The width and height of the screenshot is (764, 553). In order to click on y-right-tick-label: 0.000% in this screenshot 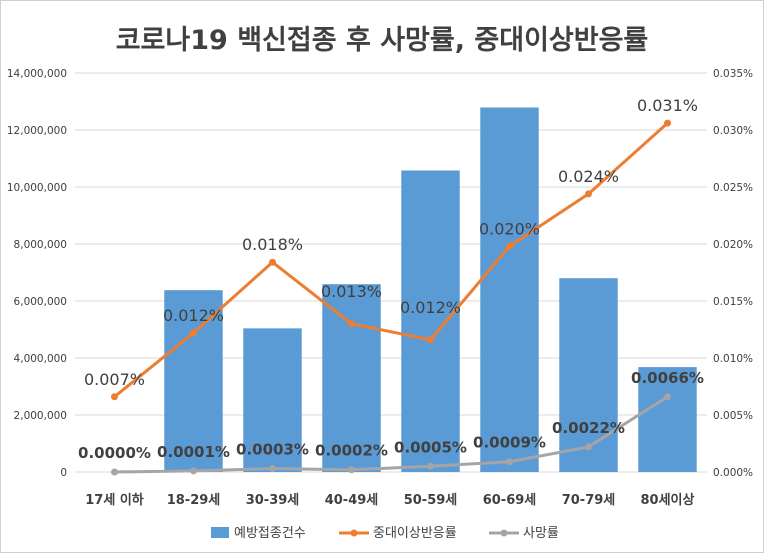, I will do `click(733, 473)`.